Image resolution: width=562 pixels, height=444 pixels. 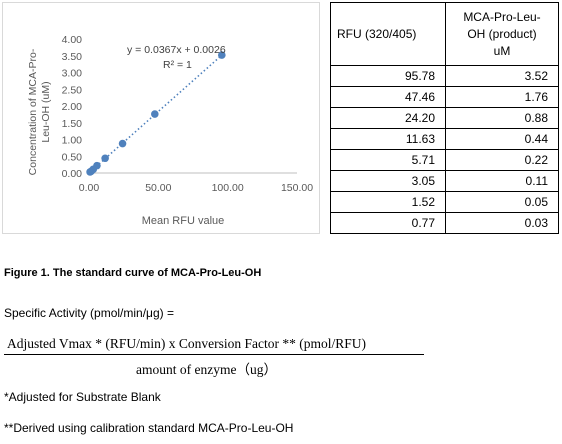 What do you see at coordinates (72, 74) in the screenshot?
I see `y-tick-label: 3.00` at bounding box center [72, 74].